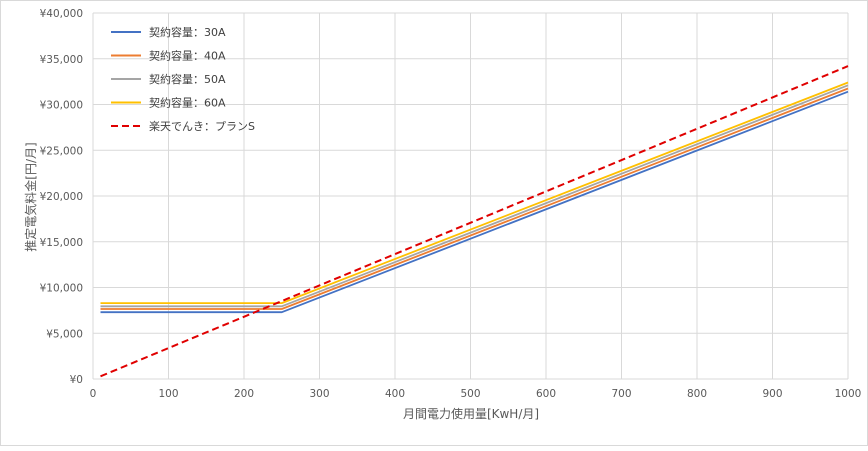 Image resolution: width=868 pixels, height=451 pixels. What do you see at coordinates (546, 394) in the screenshot?
I see `x-tick-label: 600` at bounding box center [546, 394].